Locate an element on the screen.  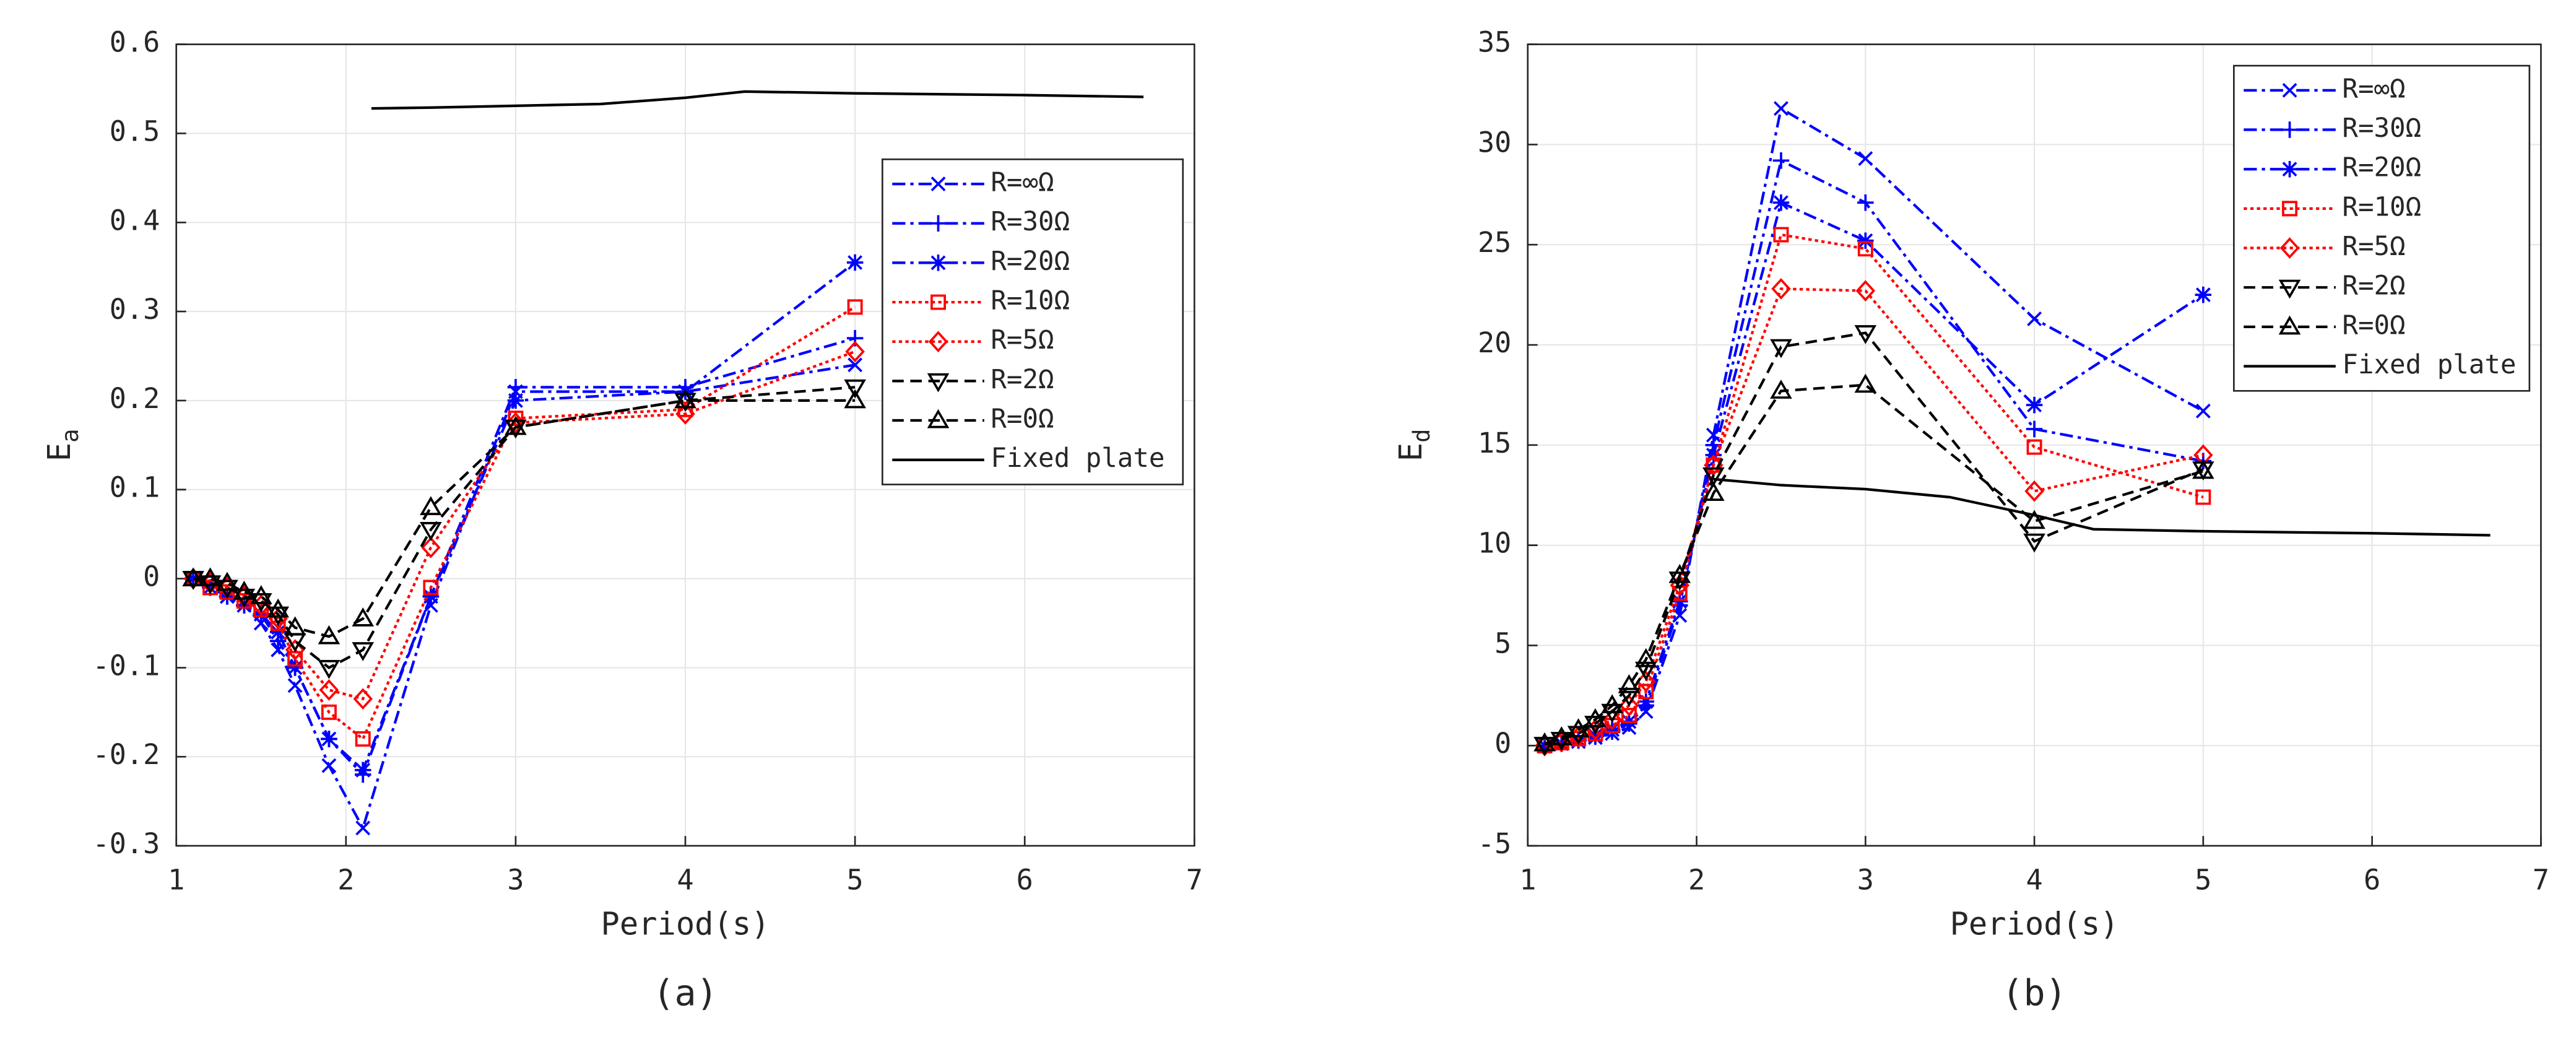
y-tick-label: 30 is located at coordinates (1494, 142).